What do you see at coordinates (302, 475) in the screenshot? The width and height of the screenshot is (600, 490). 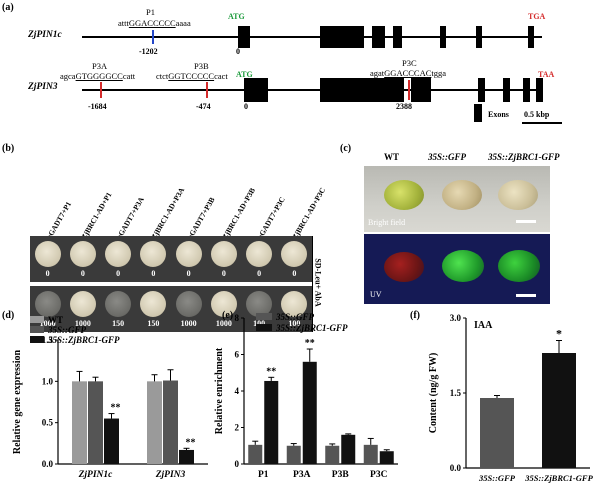 I see `x-tick-label: P3A` at bounding box center [302, 475].